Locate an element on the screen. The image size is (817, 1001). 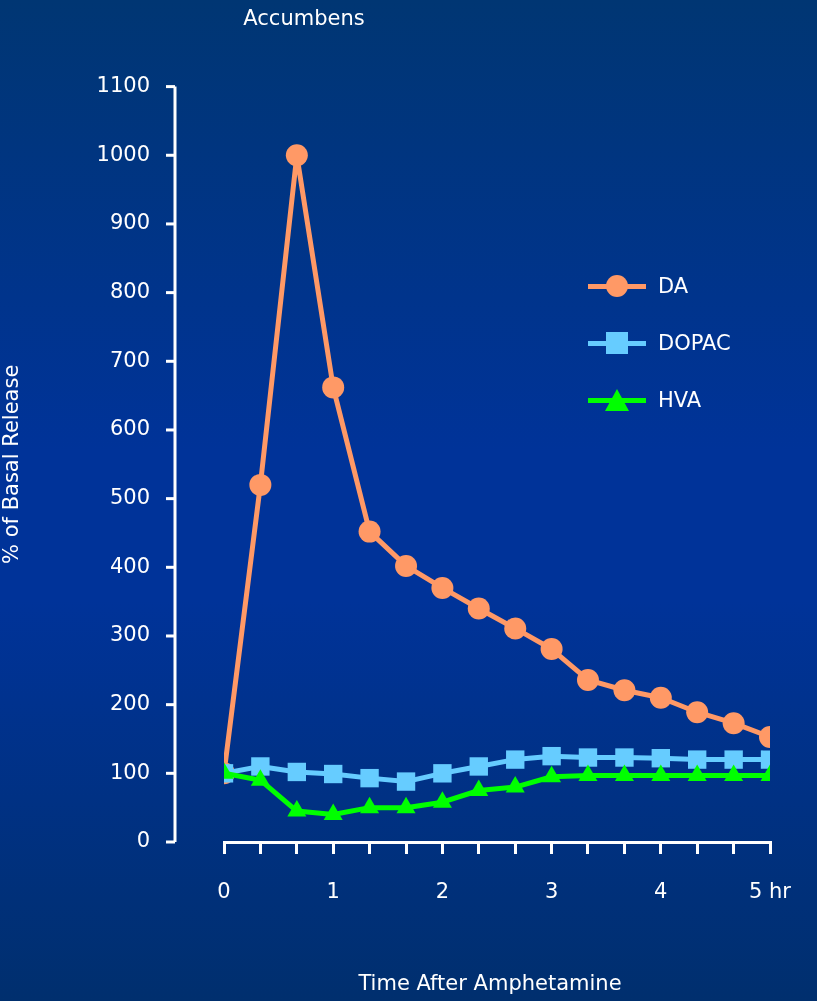
x-tick-label: 2 is located at coordinates (442, 891).